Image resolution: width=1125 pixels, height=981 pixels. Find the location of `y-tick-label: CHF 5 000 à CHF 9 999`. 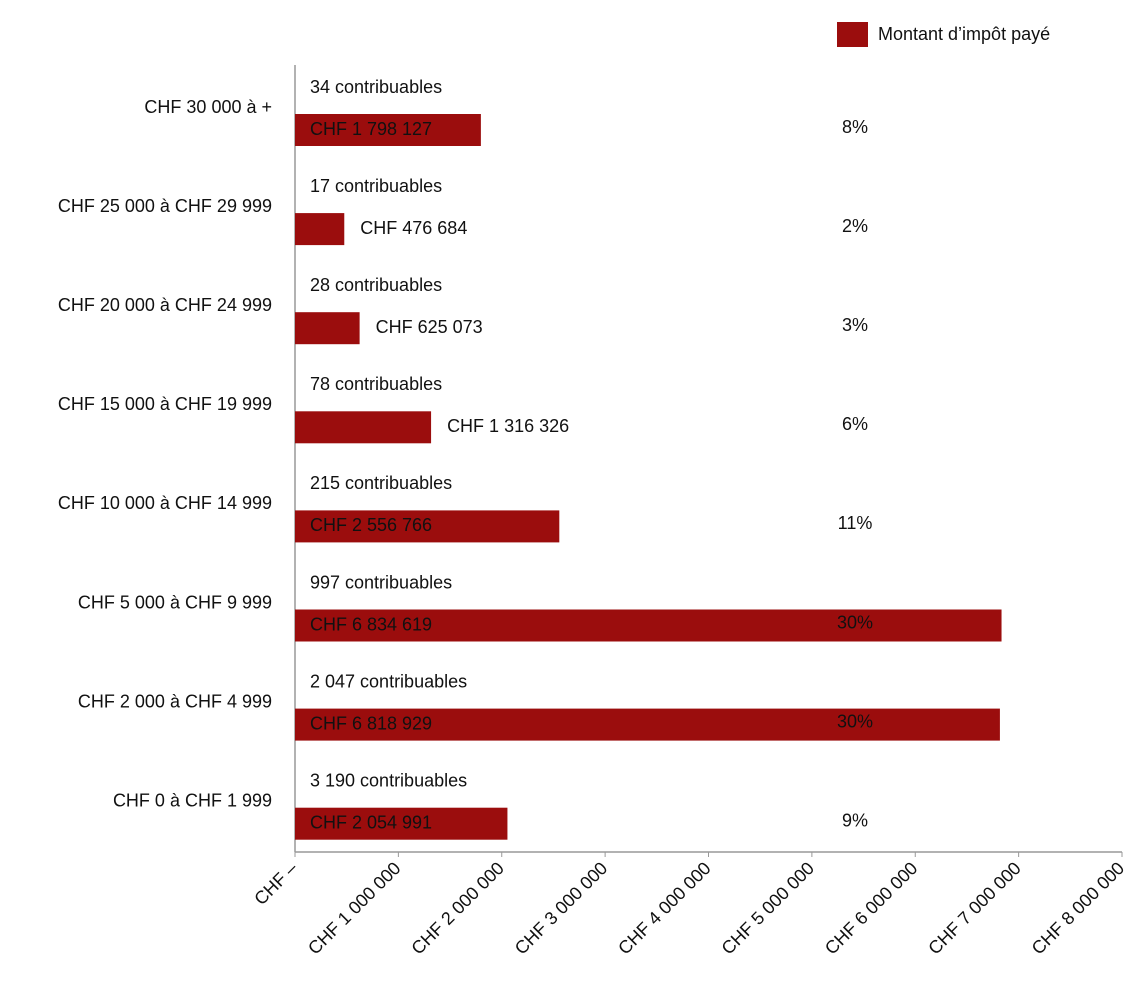

y-tick-label: CHF 5 000 à CHF 9 999 is located at coordinates (175, 602).